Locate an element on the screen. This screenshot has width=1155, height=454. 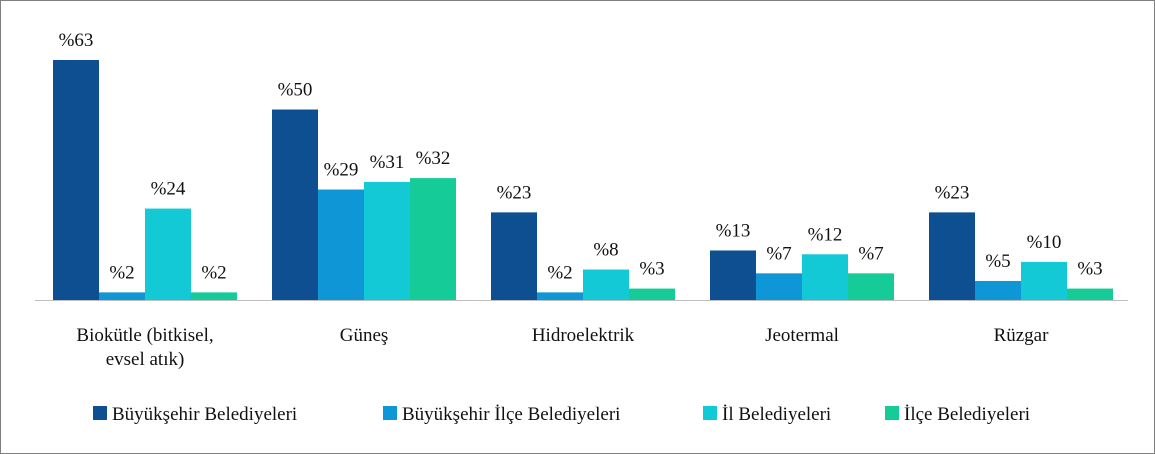
data-label: %13 is located at coordinates (733, 230).